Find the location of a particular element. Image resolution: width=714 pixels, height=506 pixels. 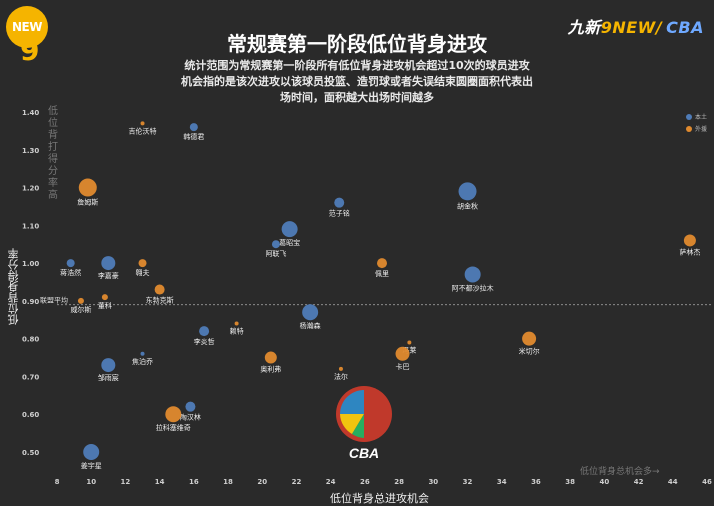

x-axis-hint: 低位背身总机会多→ is located at coordinates (620, 472).